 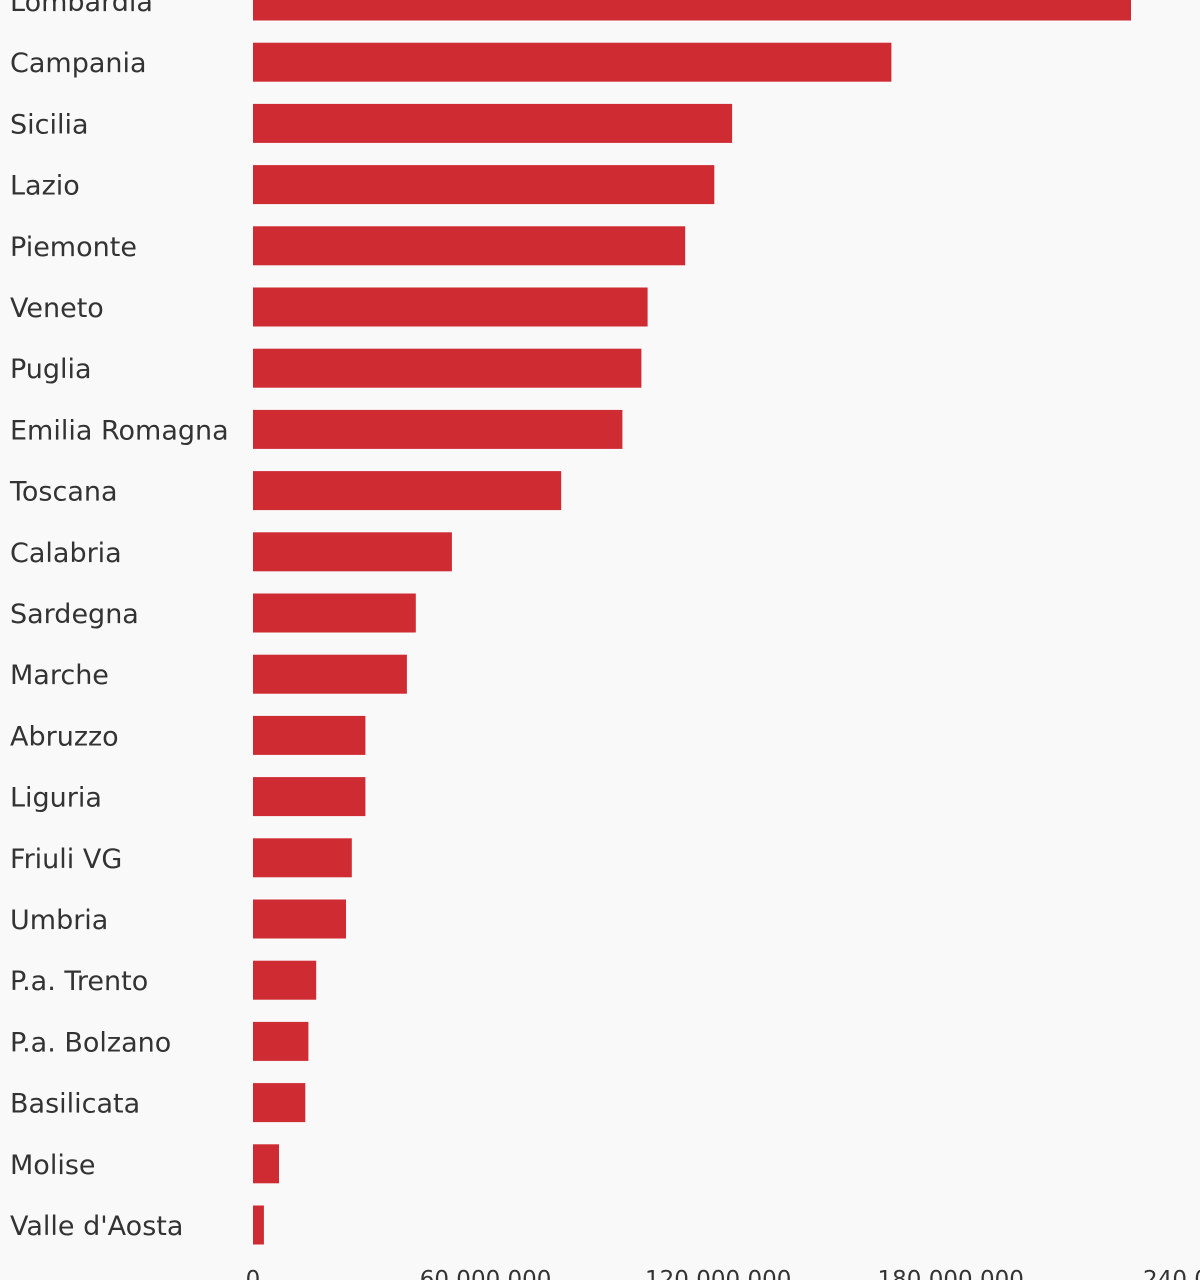 What do you see at coordinates (73, 247) in the screenshot?
I see `category-label-piemonte: Piemonte` at bounding box center [73, 247].